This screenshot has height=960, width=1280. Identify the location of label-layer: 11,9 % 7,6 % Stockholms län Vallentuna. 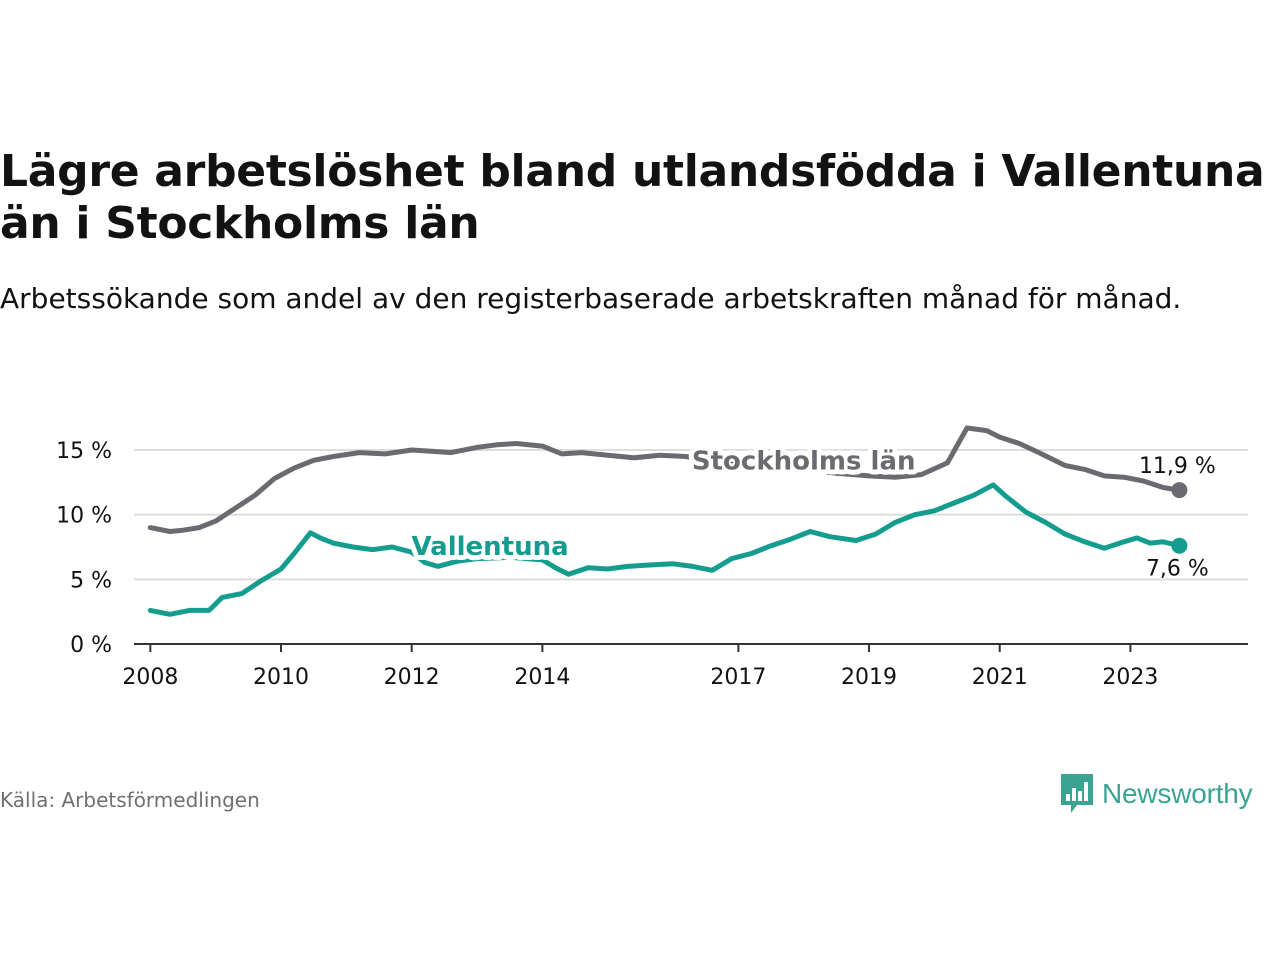
(811, 511).